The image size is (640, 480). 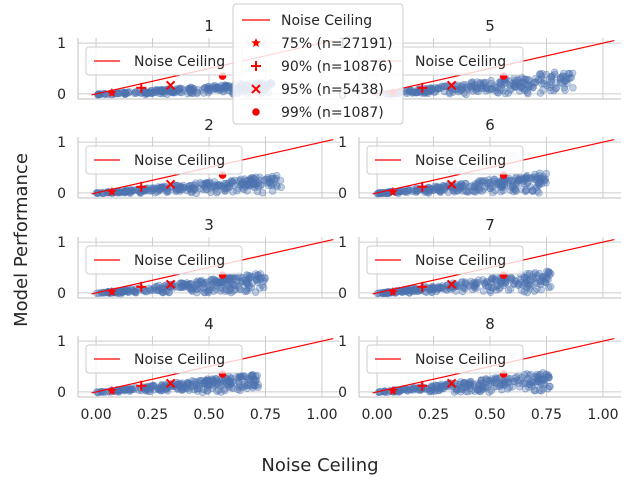 I want to click on quantile-marker-plus, so click(x=141, y=286).